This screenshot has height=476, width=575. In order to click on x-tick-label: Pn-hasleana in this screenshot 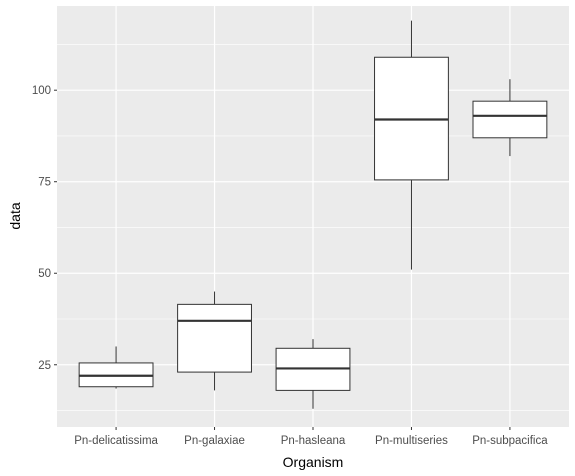, I will do `click(313, 441)`.